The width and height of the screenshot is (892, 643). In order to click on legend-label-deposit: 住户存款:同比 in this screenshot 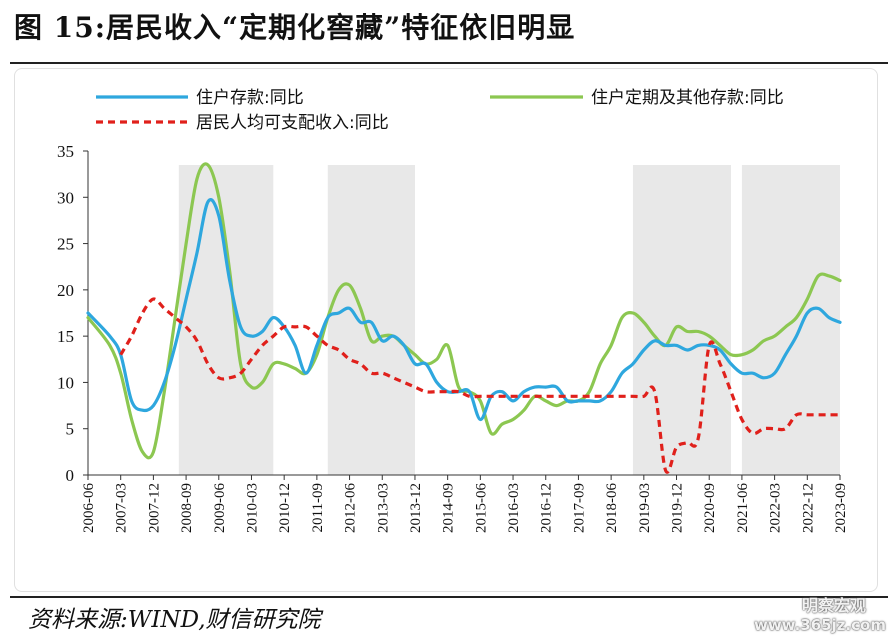, I will do `click(250, 98)`.